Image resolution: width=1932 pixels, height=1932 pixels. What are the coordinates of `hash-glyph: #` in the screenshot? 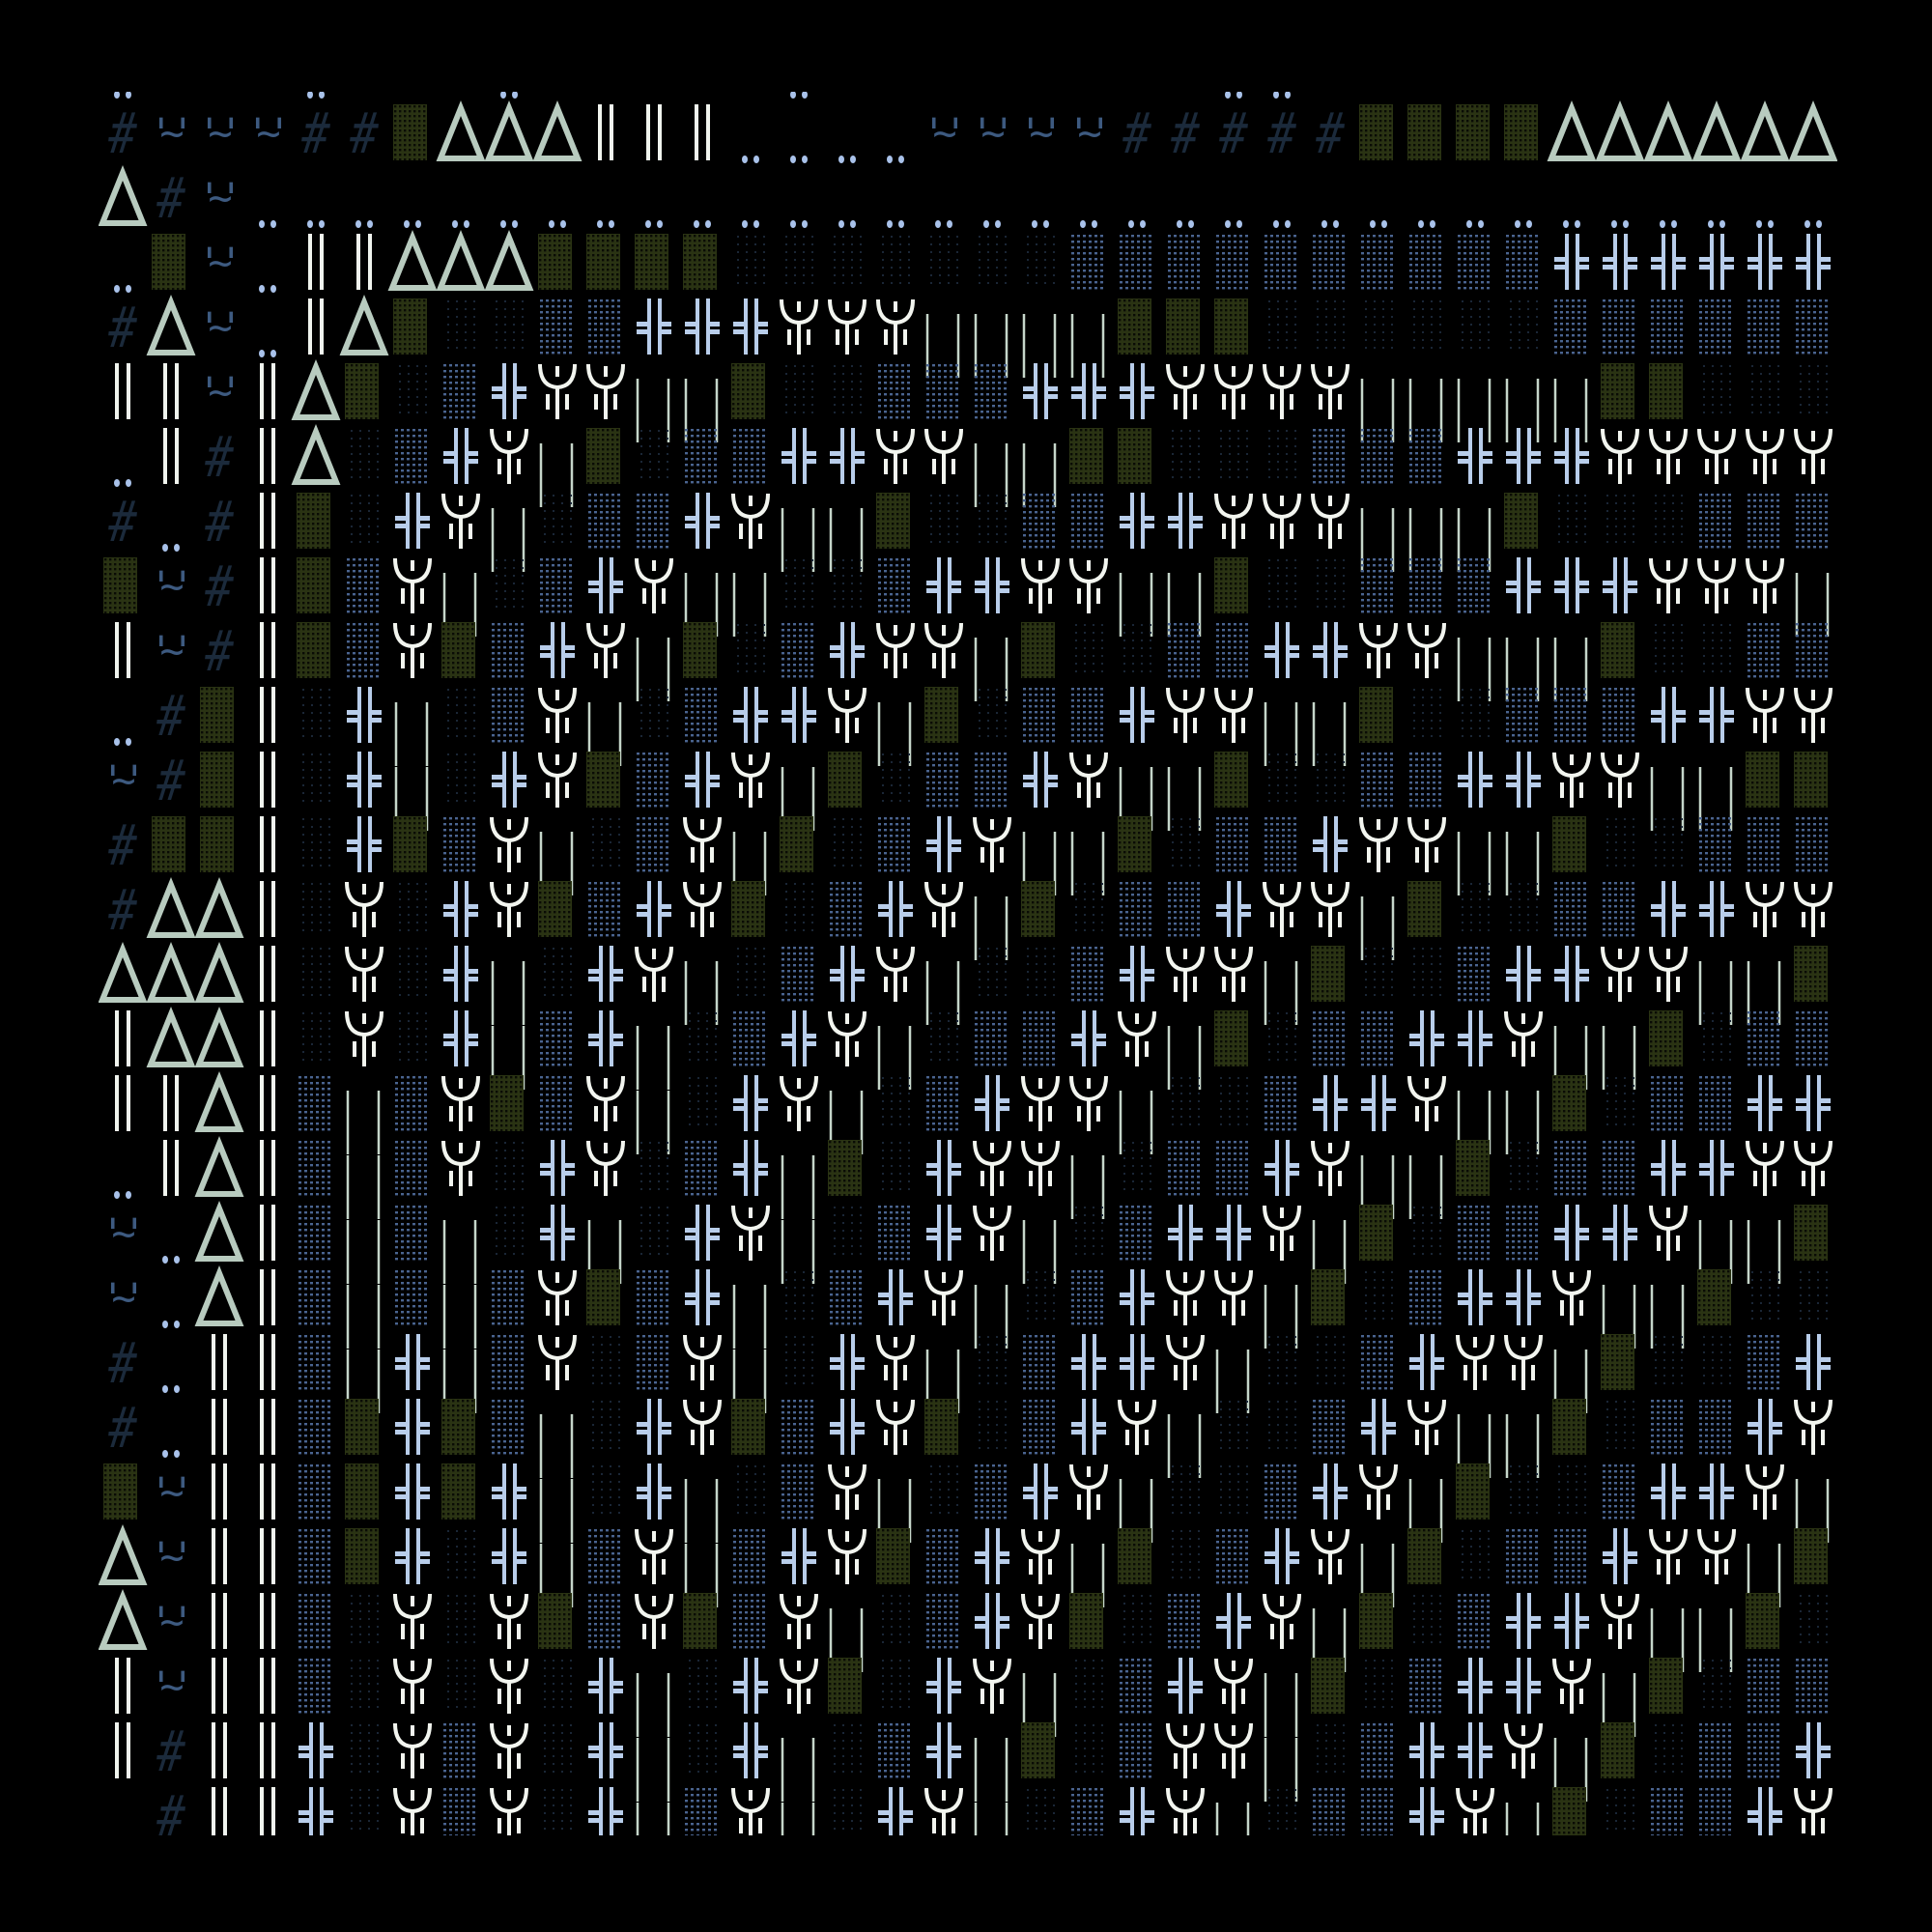 It's located at (122, 327).